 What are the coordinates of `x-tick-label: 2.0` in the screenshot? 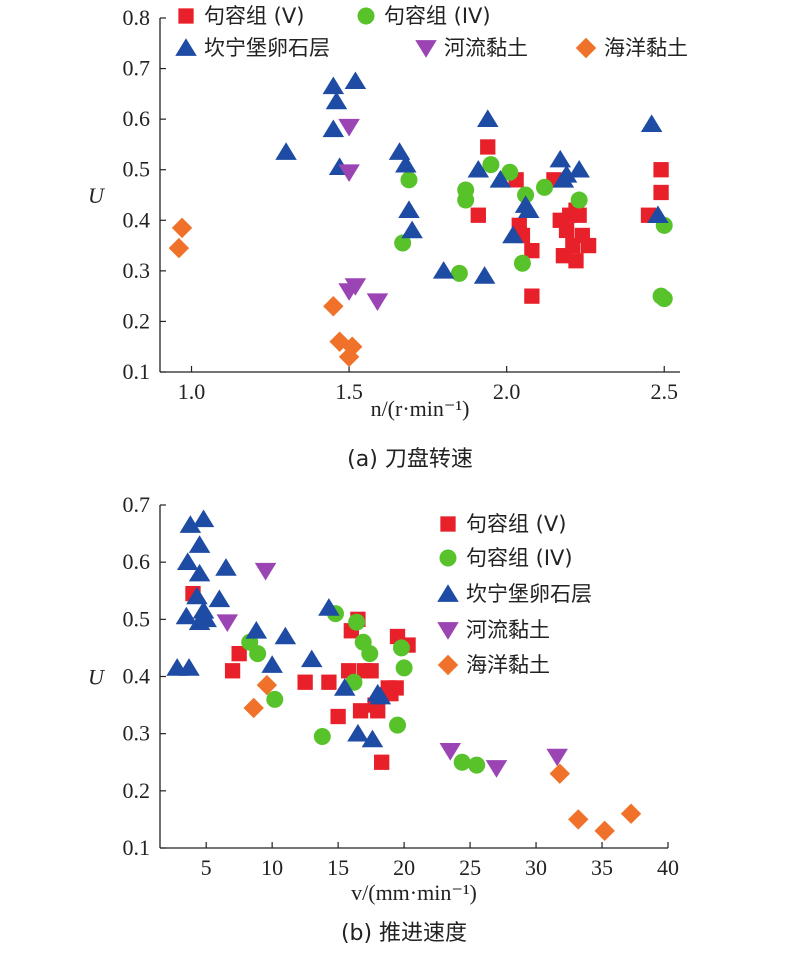 It's located at (507, 391).